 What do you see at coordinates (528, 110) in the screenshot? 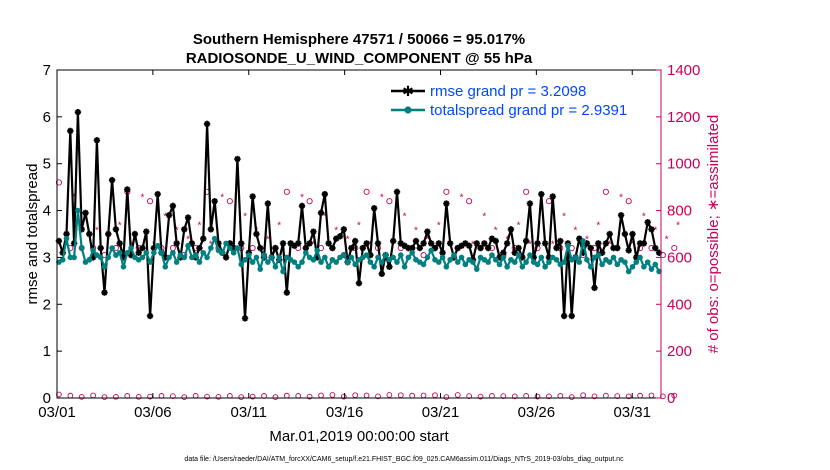
I see `legend-spread-text: totalspread grand pr = 2.9391` at bounding box center [528, 110].